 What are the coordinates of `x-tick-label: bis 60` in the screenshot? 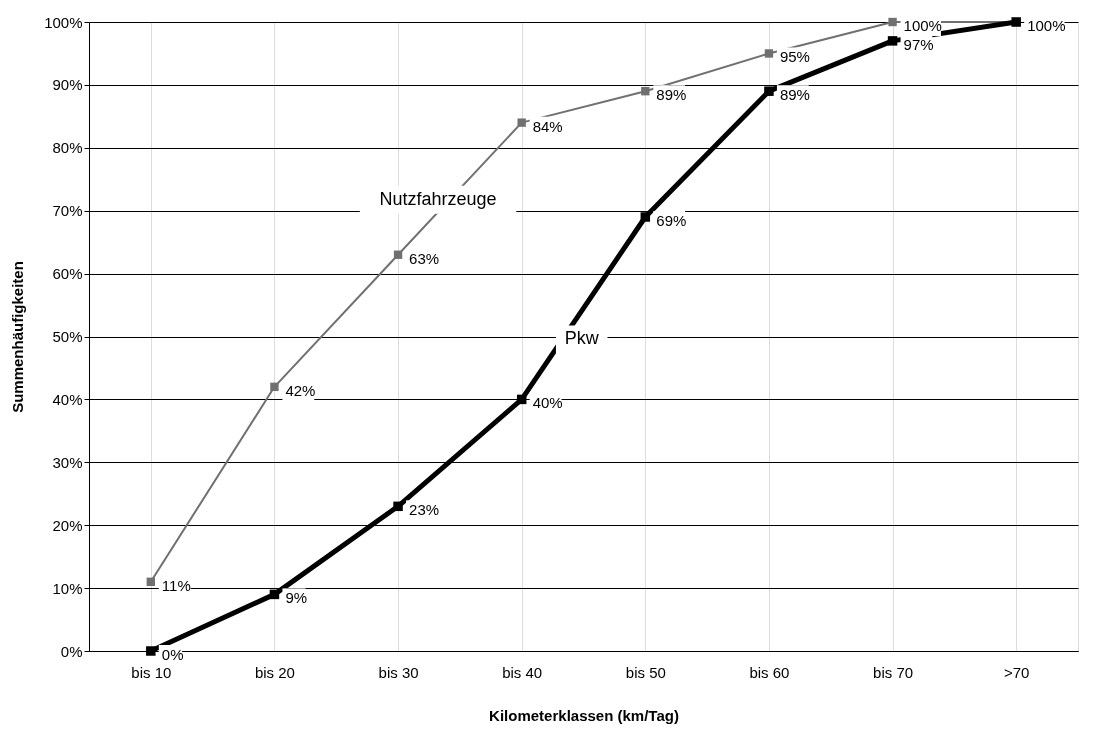 It's located at (769, 672).